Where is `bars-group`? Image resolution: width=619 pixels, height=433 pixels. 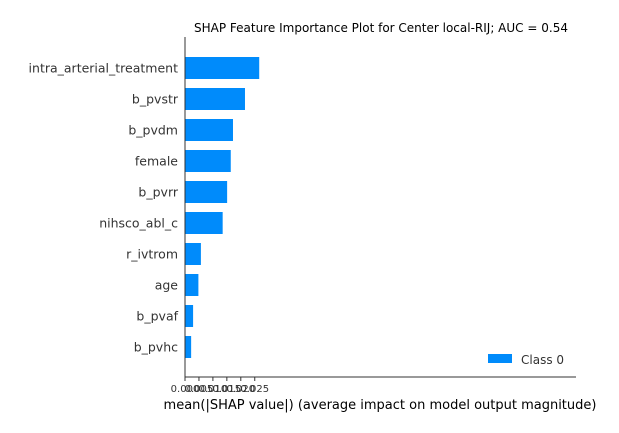
bars-group is located at coordinates (222, 207).